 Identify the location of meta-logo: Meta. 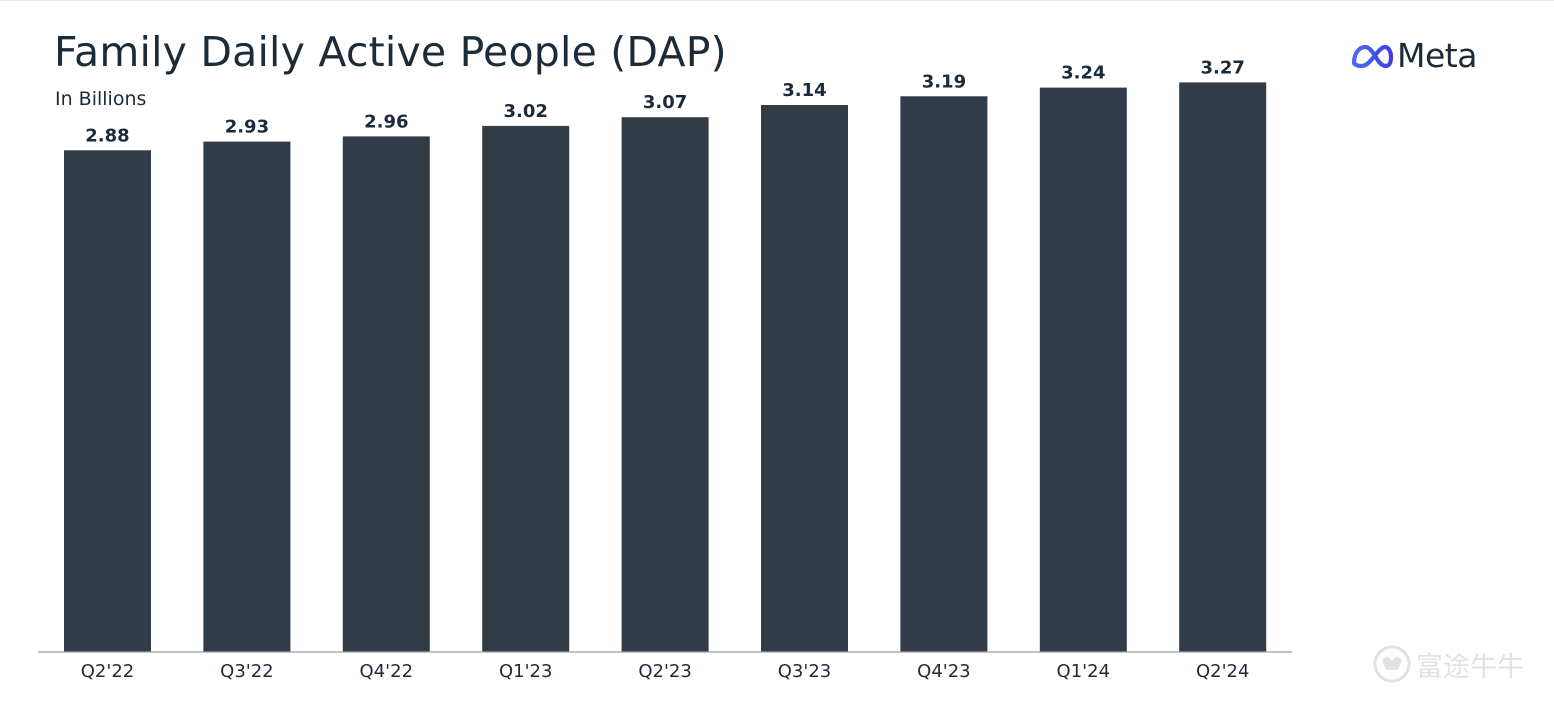
(1413, 56).